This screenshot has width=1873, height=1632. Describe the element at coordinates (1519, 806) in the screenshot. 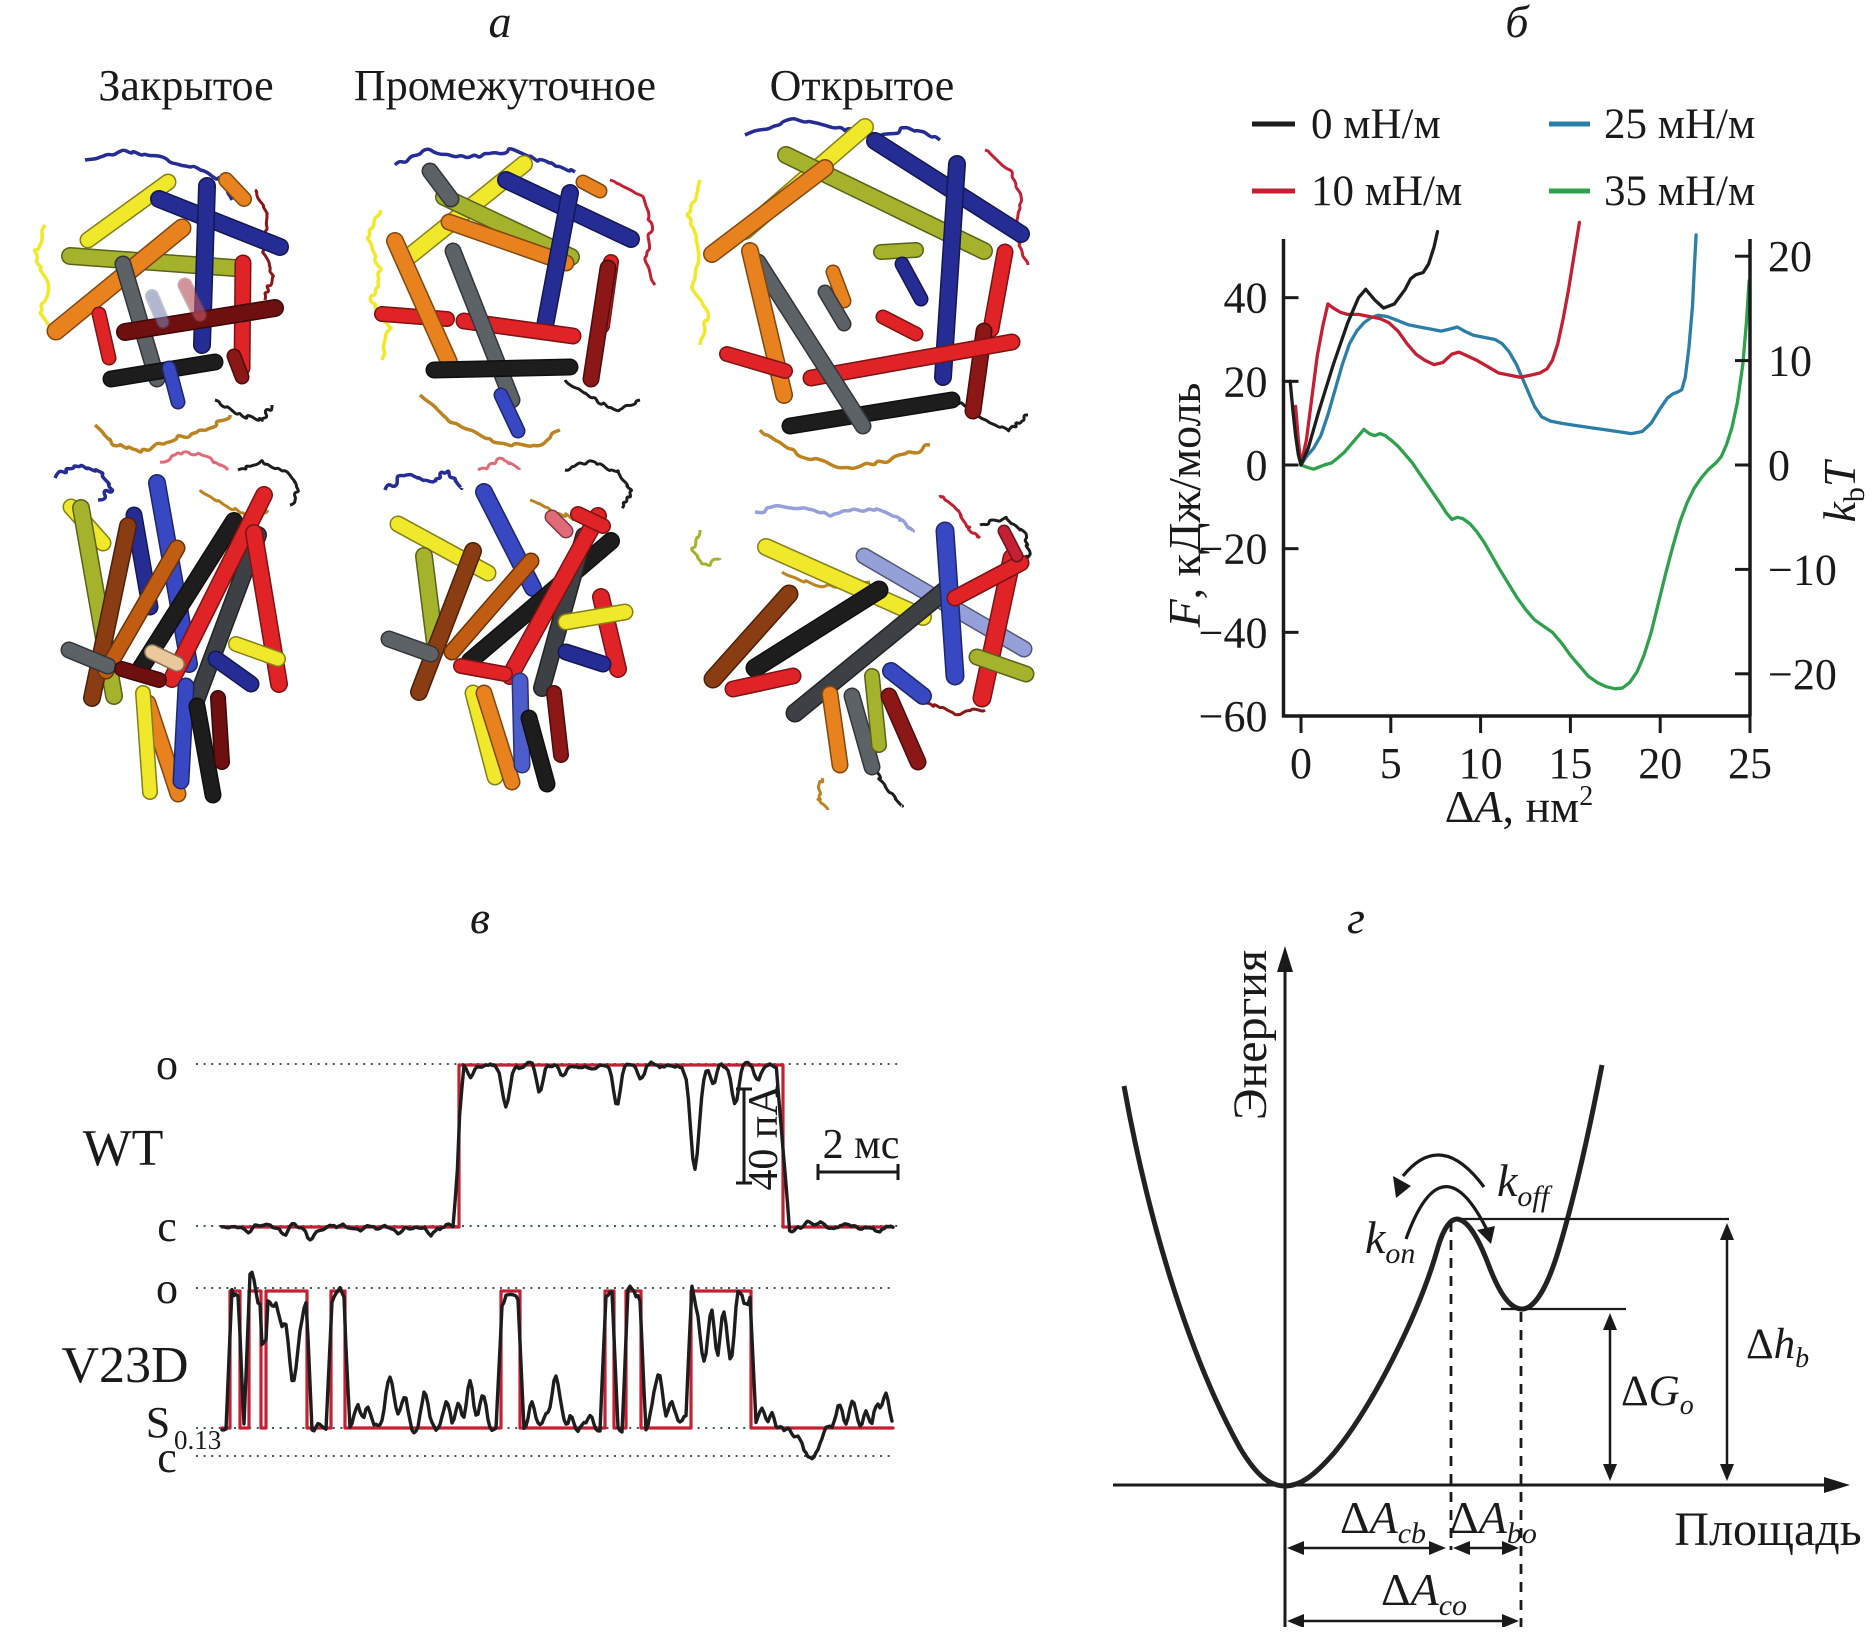

I see `svg-text: ΔA, нм2` at that location.